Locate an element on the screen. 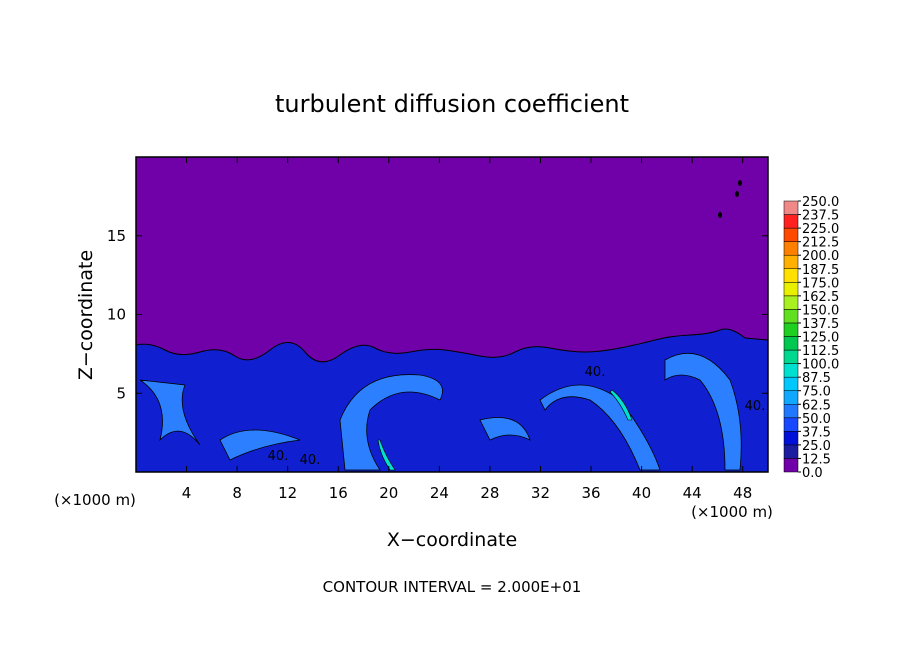 The width and height of the screenshot is (904, 658). x-tick-label: 12 is located at coordinates (287, 493).